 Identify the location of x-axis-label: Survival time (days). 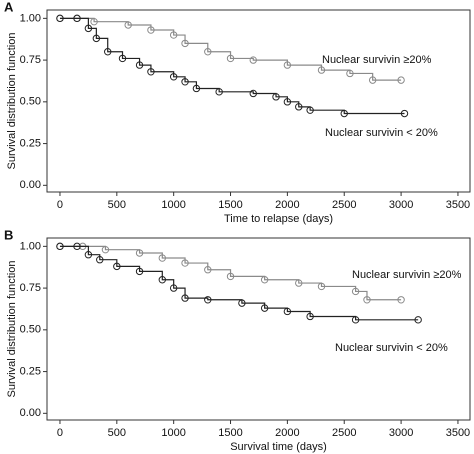
(278, 447).